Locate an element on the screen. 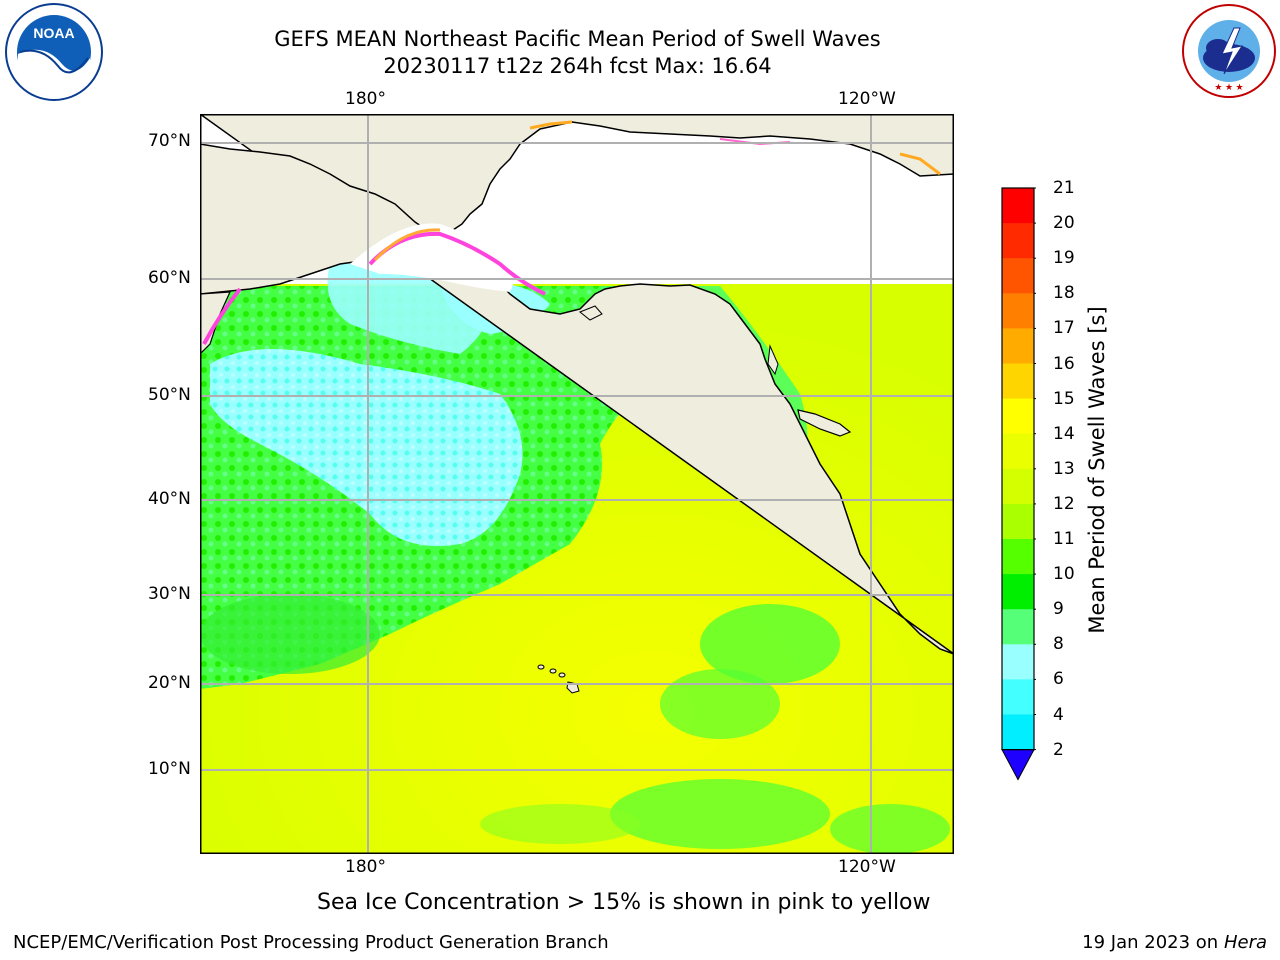  lat-label-70n: 70°N is located at coordinates (169, 141).